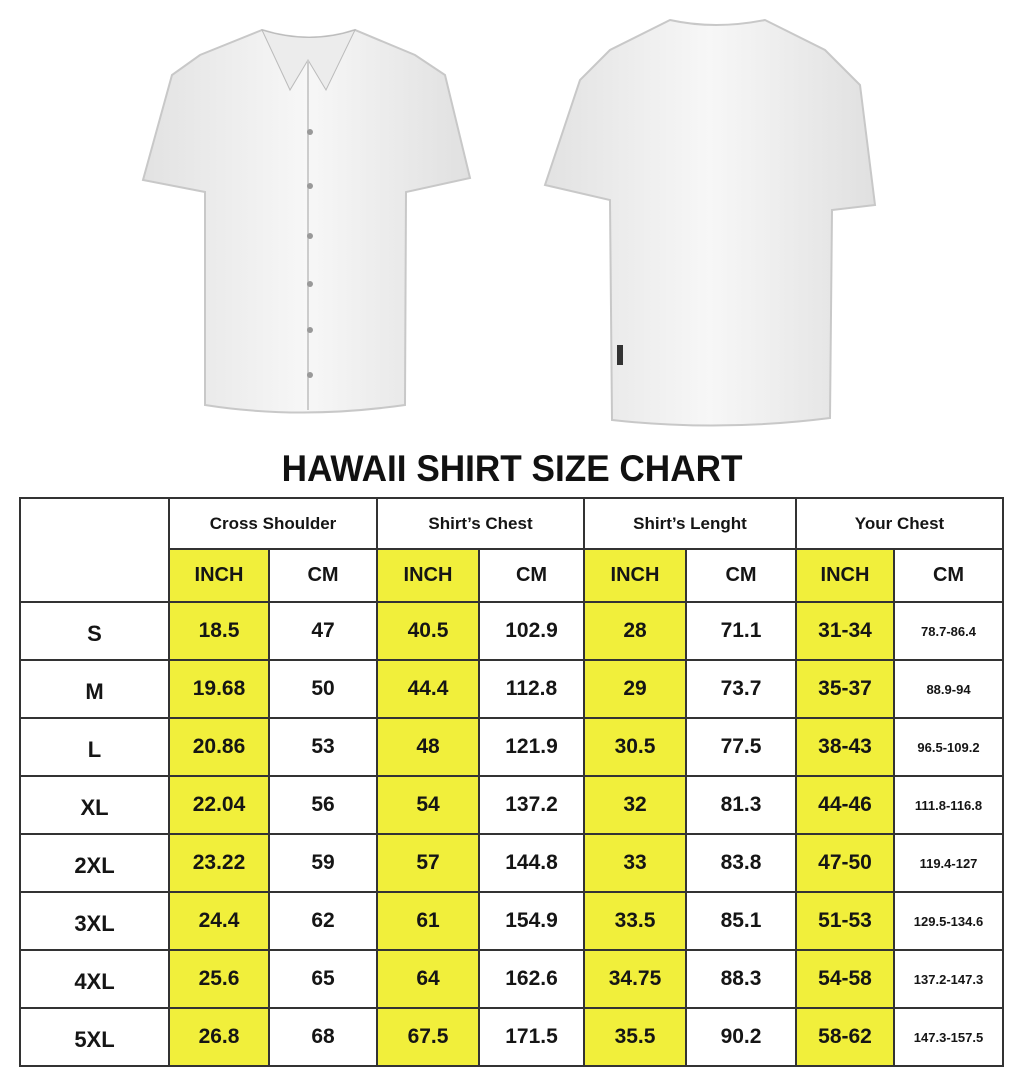  I want to click on group-header: Shirt’s Lenght, so click(690, 523).